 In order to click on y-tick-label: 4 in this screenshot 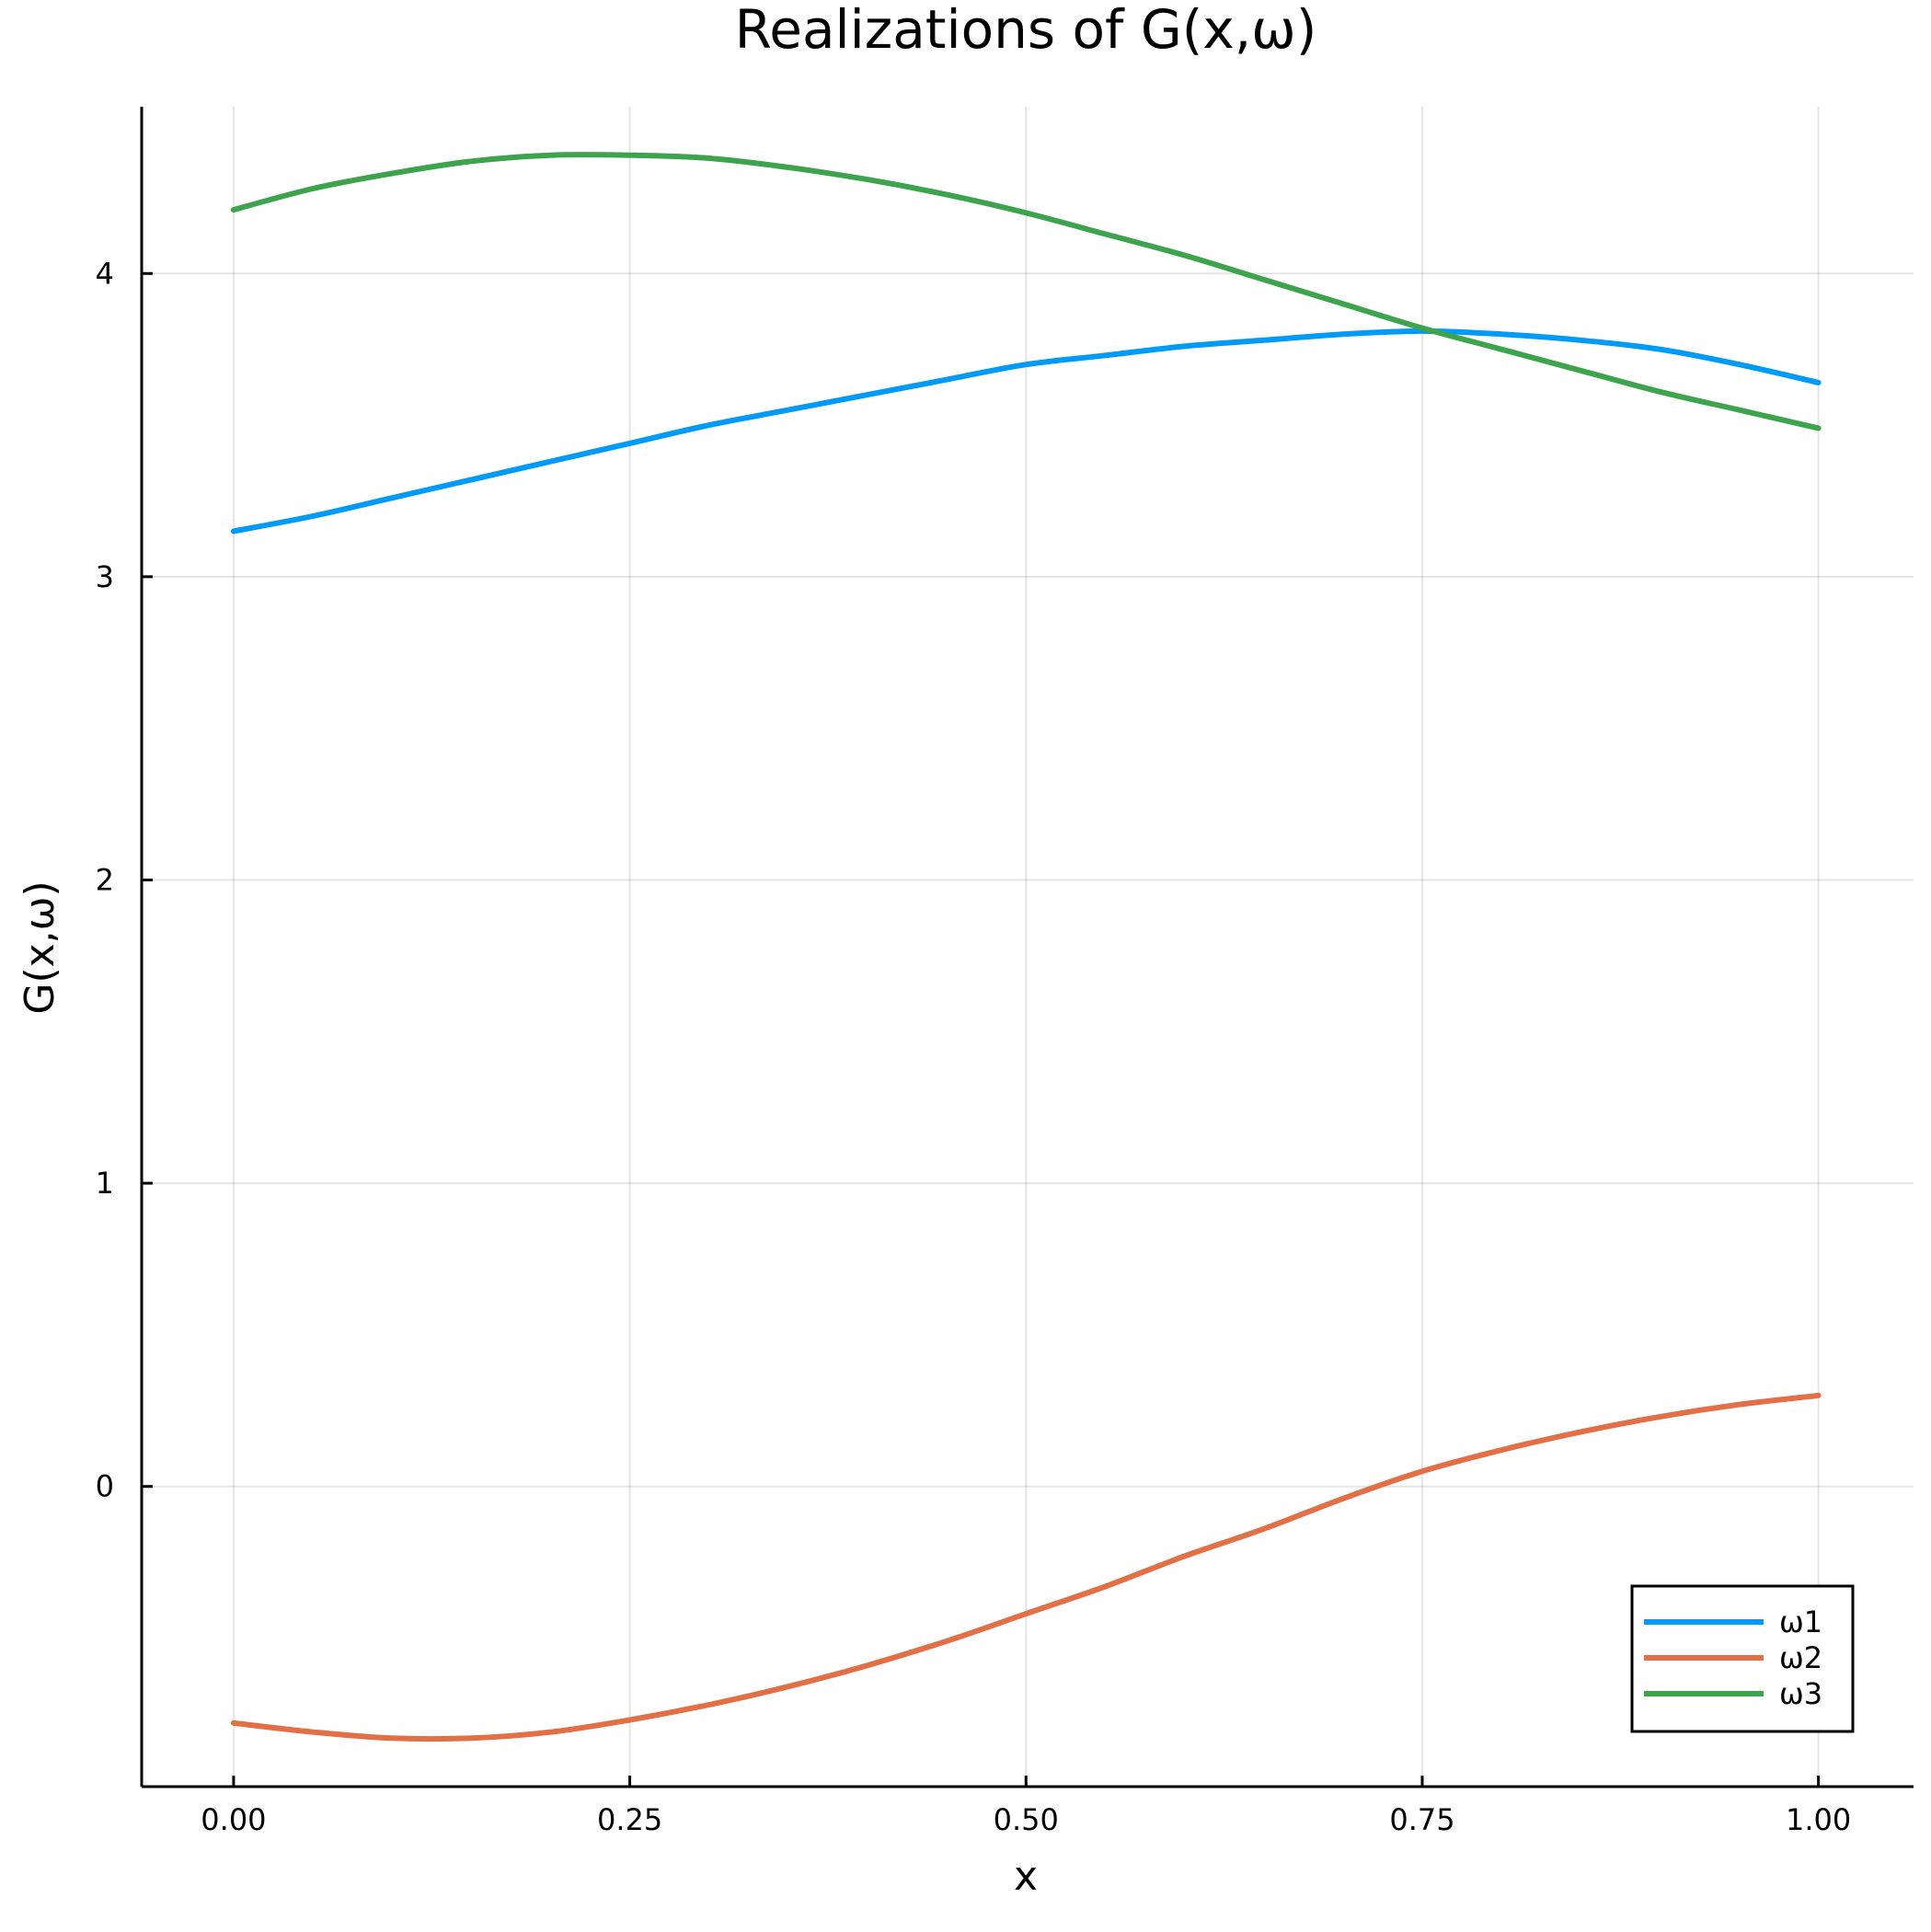, I will do `click(105, 273)`.